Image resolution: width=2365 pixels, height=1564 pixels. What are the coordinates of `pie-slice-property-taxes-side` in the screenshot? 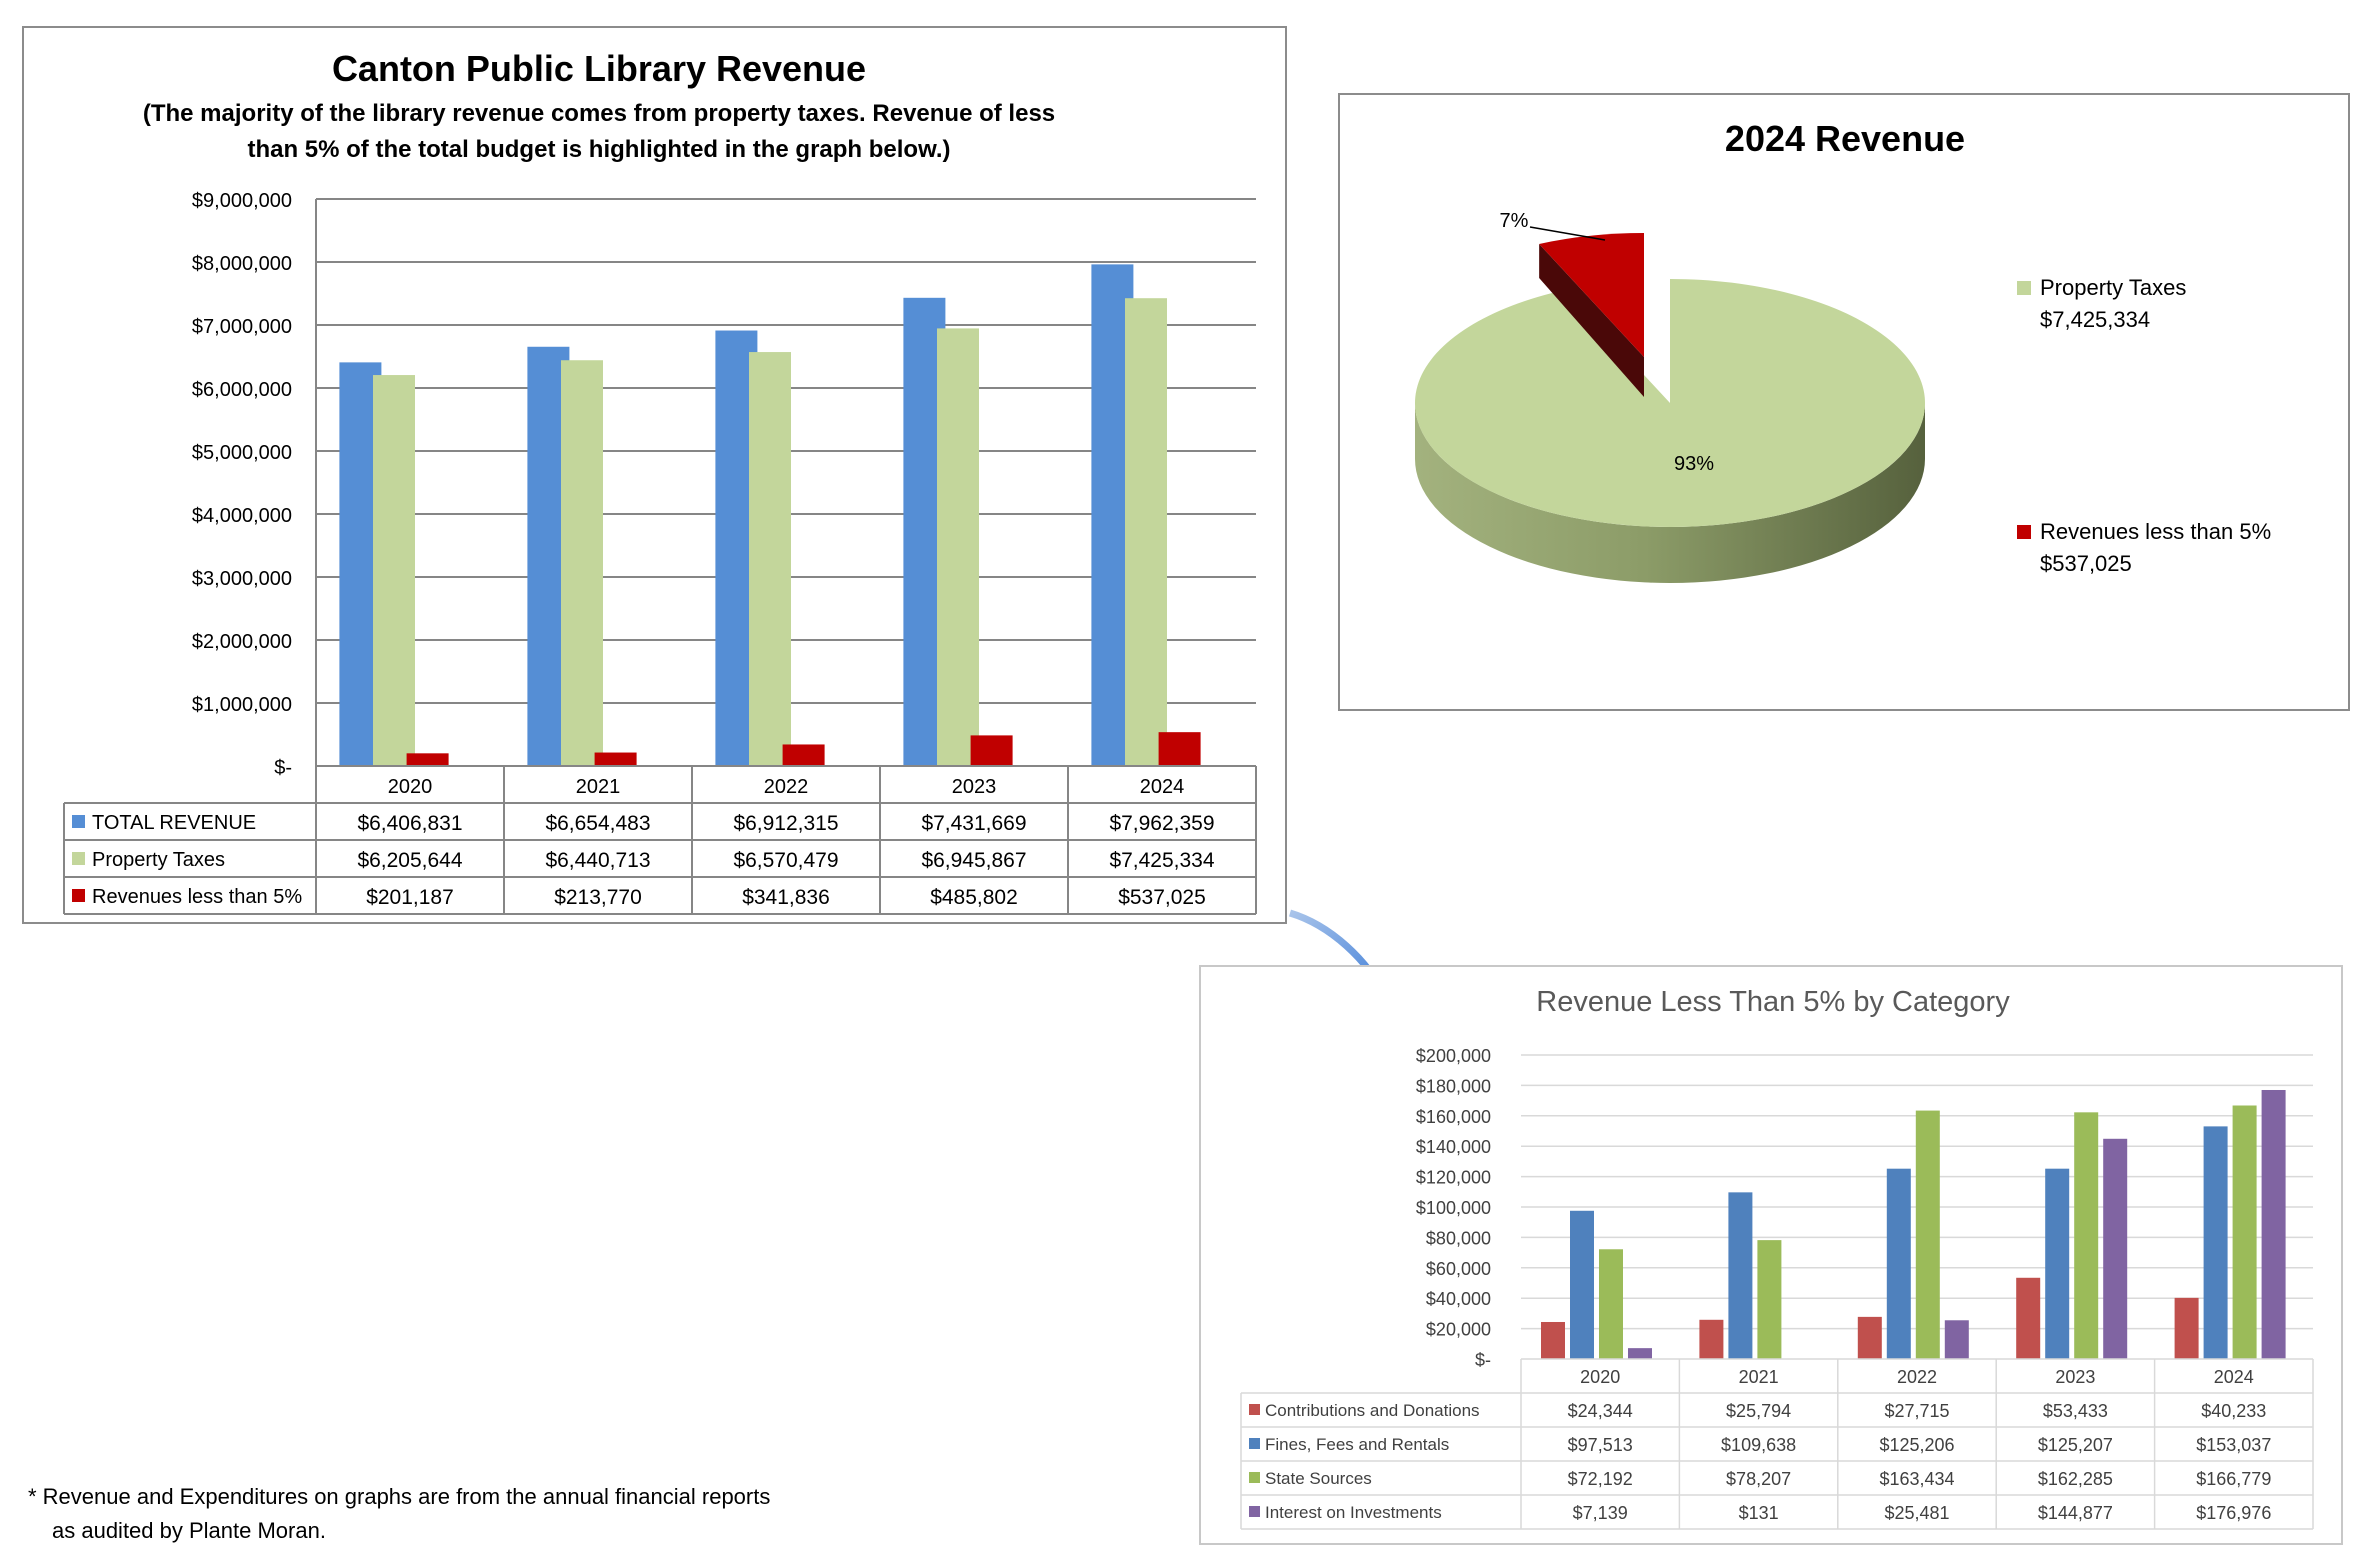 It's located at (1670, 493).